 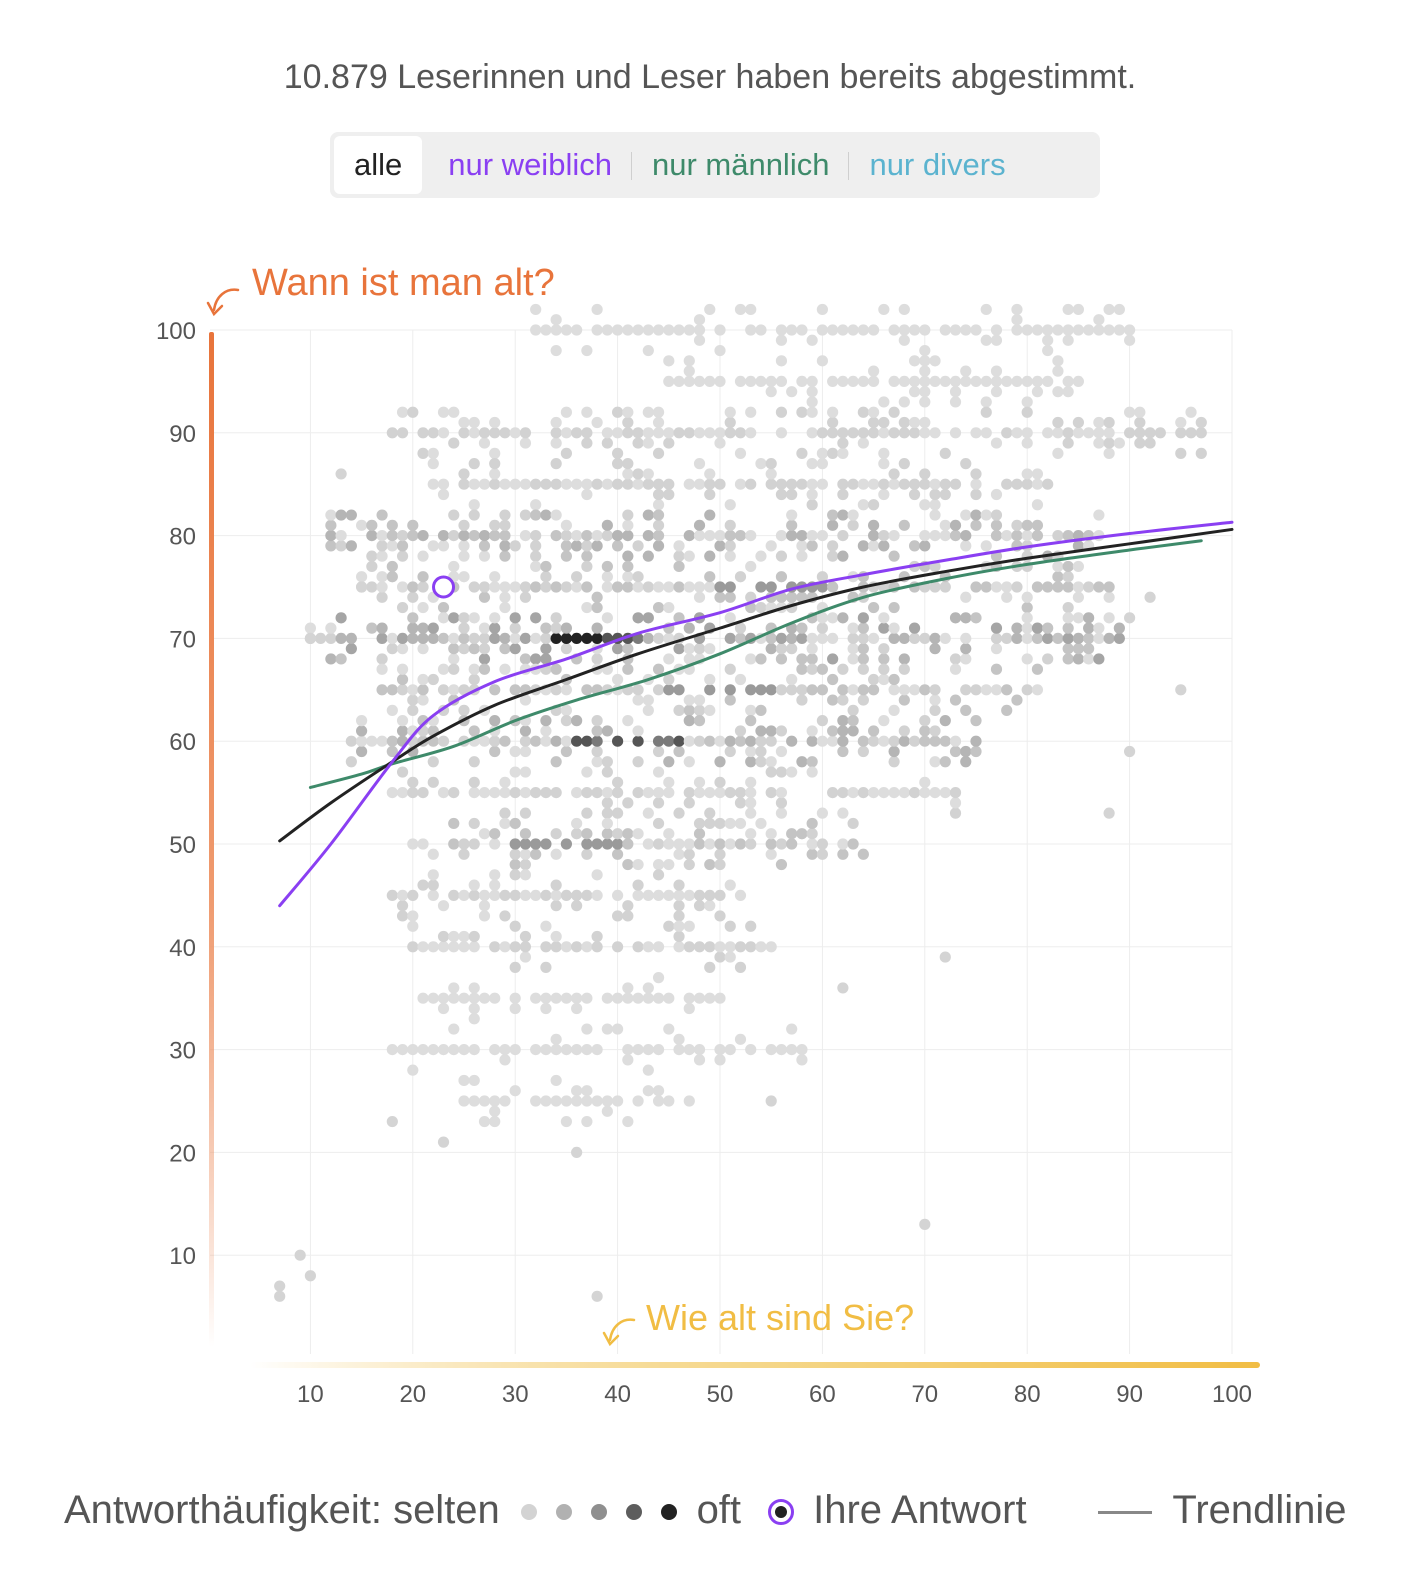 What do you see at coordinates (937, 164) in the screenshot?
I see `tab-nur-divers: nur divers` at bounding box center [937, 164].